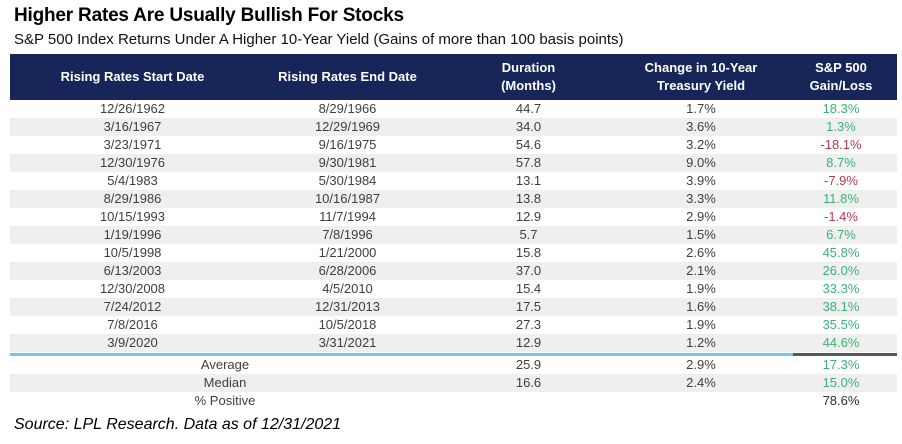 The height and width of the screenshot is (444, 902). What do you see at coordinates (132, 288) in the screenshot?
I see `cell-start-date: 12/30/2008` at bounding box center [132, 288].